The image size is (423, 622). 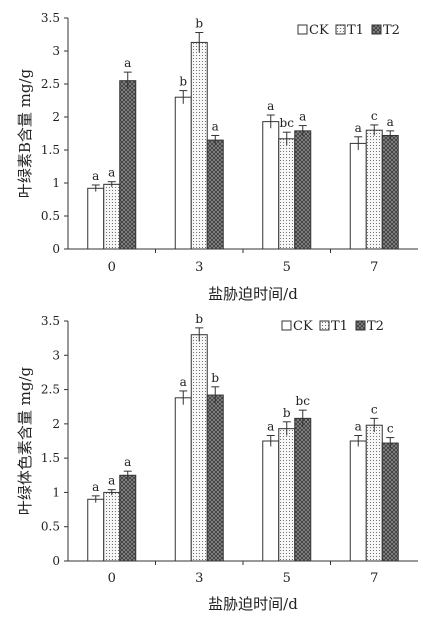 I want to click on y-axis-title: 叶绿素B含量 mg/g, so click(x=25, y=133).